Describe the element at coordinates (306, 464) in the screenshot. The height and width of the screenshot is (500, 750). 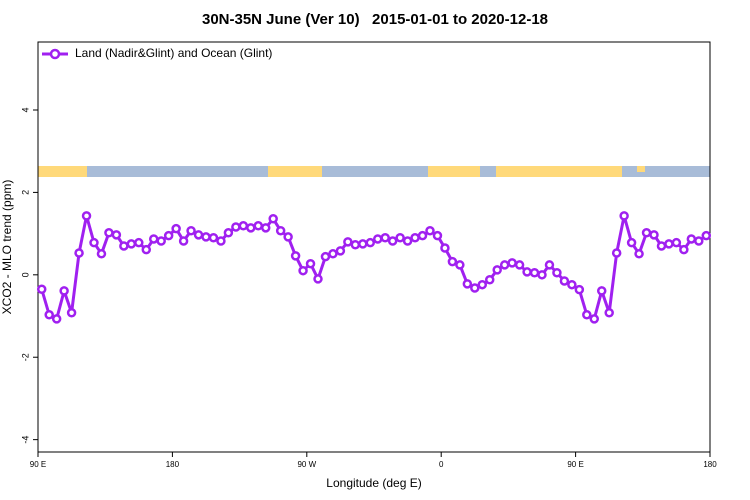
I see `x-tick-label: 90 W` at that location.